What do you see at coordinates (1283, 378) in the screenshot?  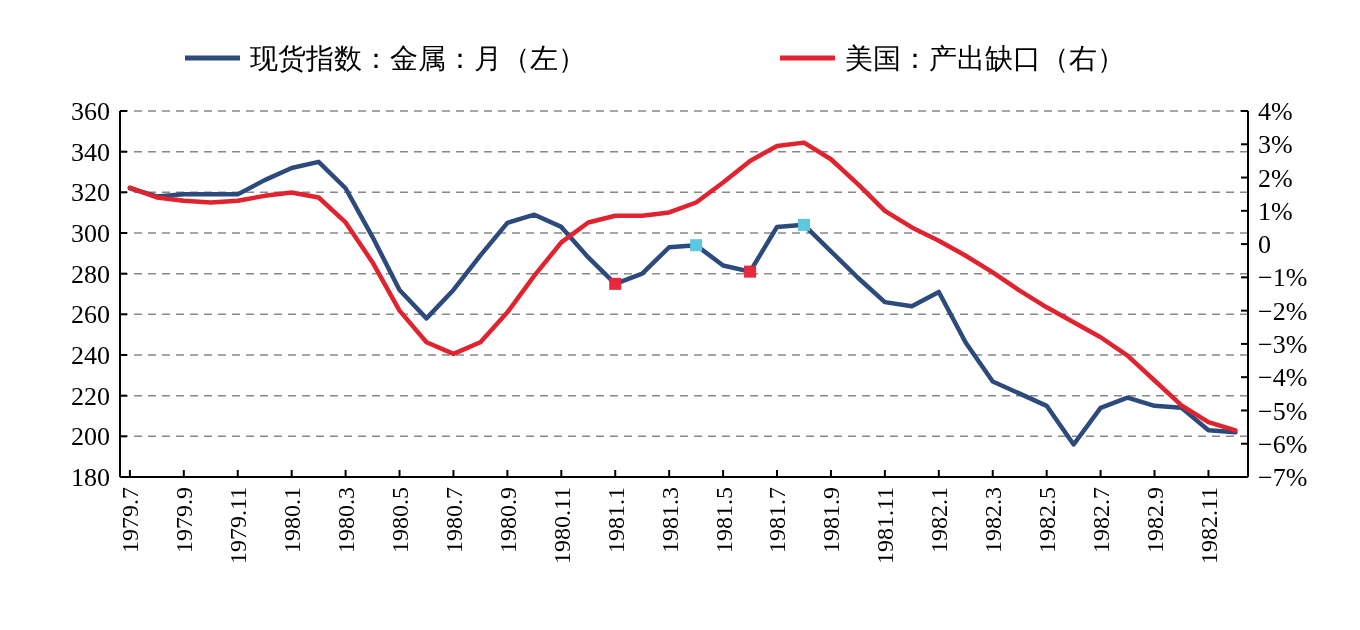 I see `y2-tick-label: −4%` at bounding box center [1283, 378].